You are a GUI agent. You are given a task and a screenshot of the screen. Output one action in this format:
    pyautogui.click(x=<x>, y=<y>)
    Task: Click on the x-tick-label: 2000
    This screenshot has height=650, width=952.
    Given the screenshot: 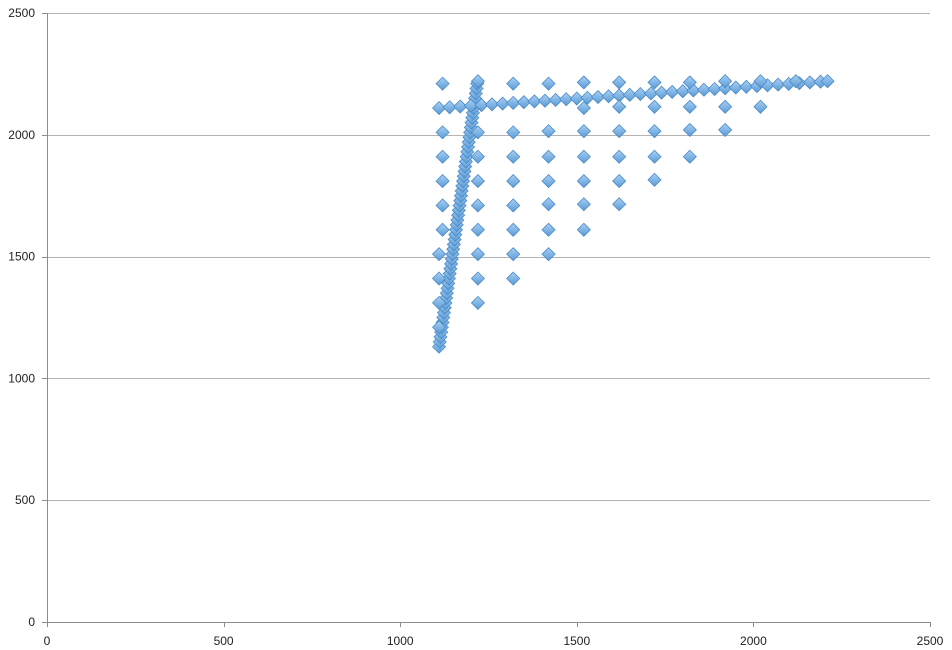 What is the action you would take?
    pyautogui.click(x=753, y=641)
    